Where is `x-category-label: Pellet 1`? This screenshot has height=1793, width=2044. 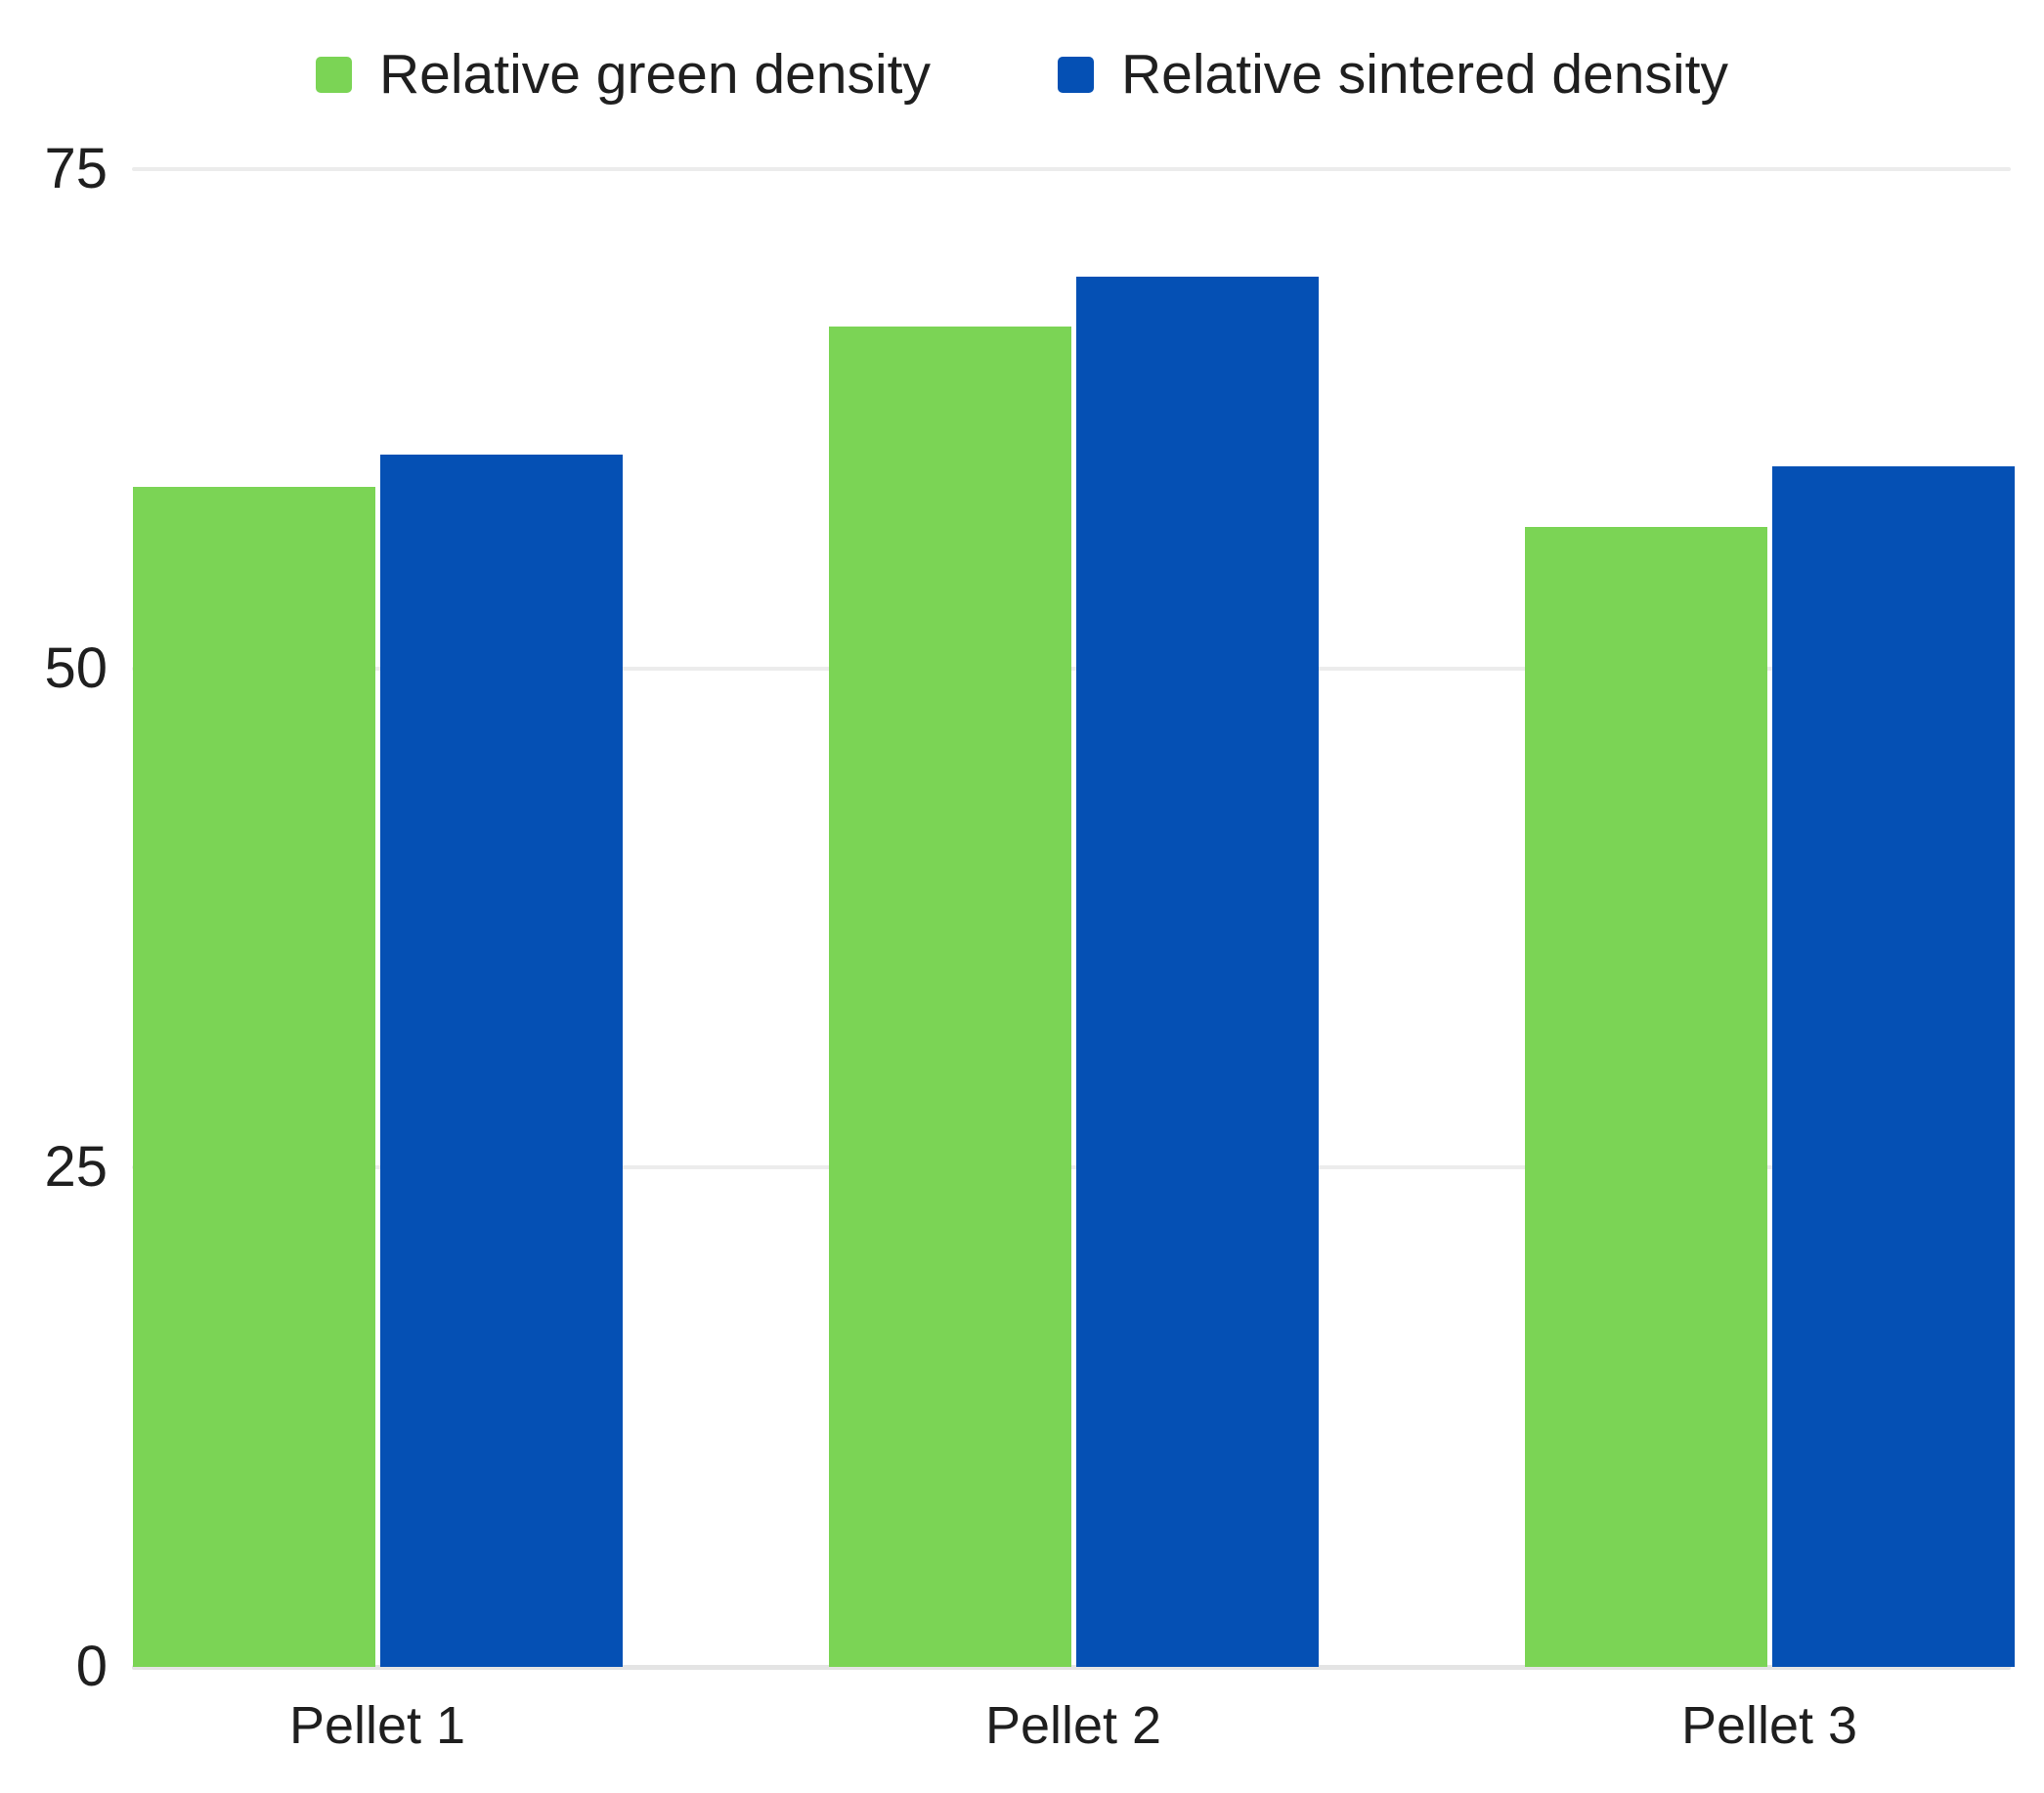 x-category-label: Pellet 1 is located at coordinates (377, 1726).